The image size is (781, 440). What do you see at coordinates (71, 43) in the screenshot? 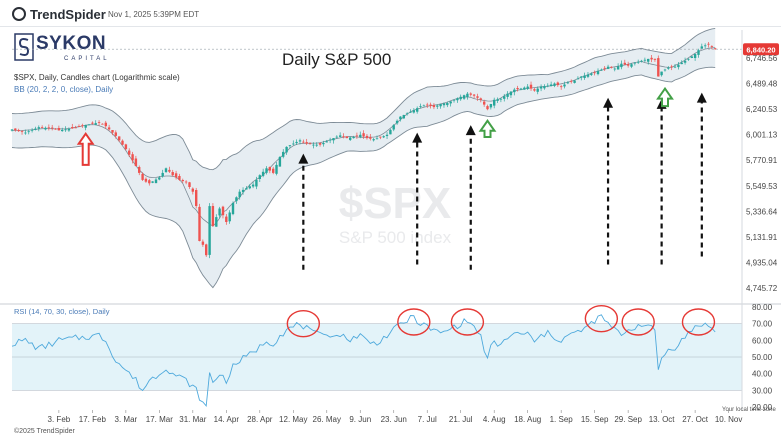
I see `sykon-logo-name: SYKON` at bounding box center [71, 43].